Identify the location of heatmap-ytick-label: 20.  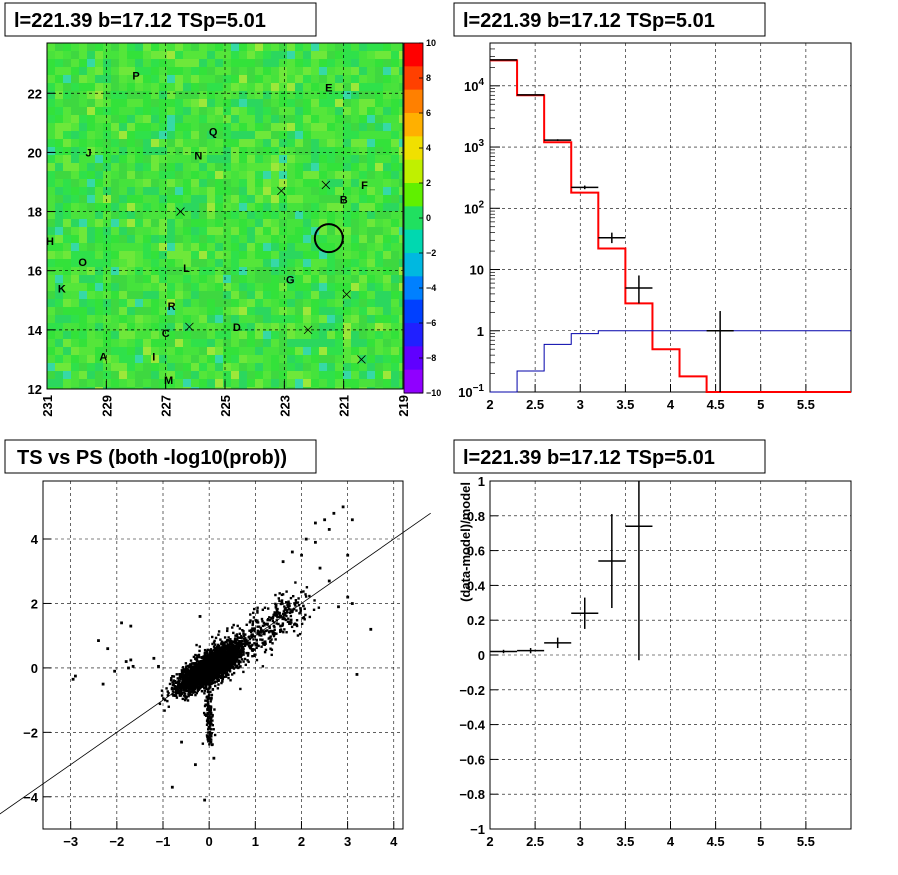
(35, 152).